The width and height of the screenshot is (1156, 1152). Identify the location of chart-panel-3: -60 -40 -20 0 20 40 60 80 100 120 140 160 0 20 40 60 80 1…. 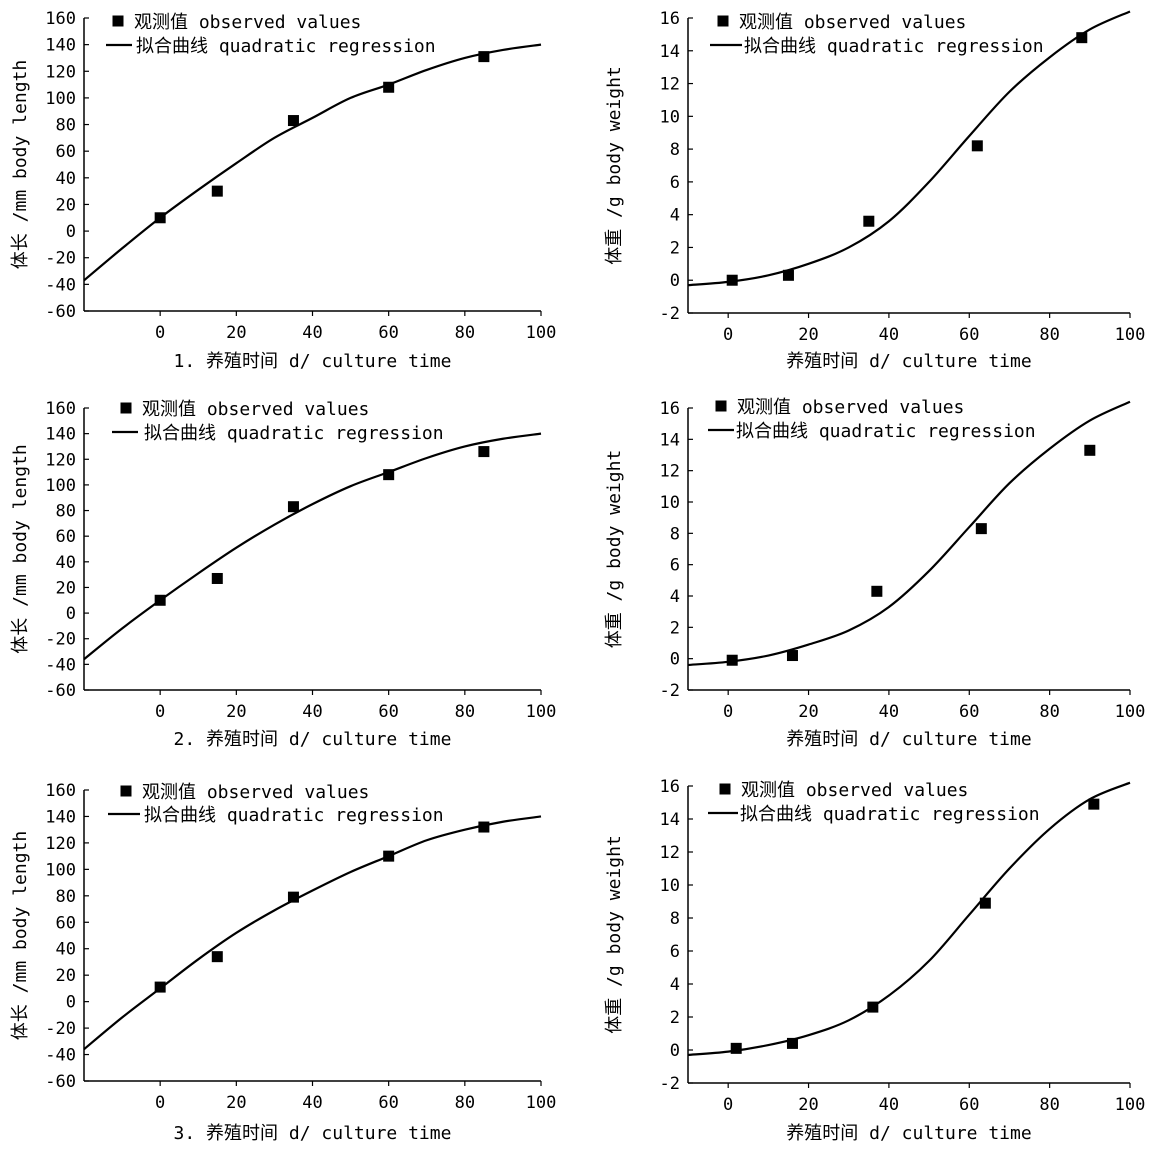
(283, 574).